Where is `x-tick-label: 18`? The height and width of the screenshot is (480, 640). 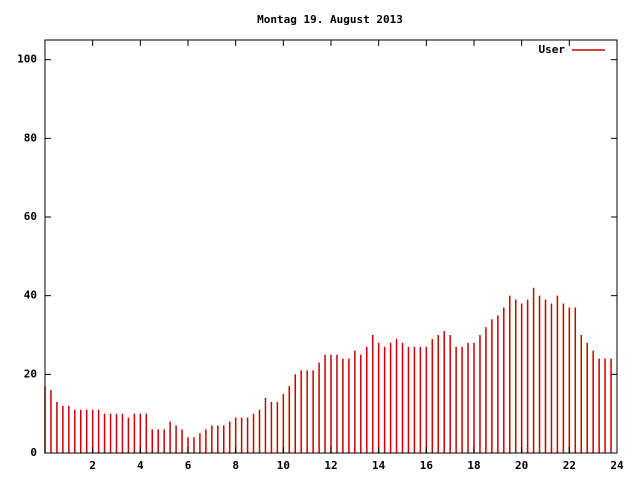 x-tick-label: 18 is located at coordinates (473, 465).